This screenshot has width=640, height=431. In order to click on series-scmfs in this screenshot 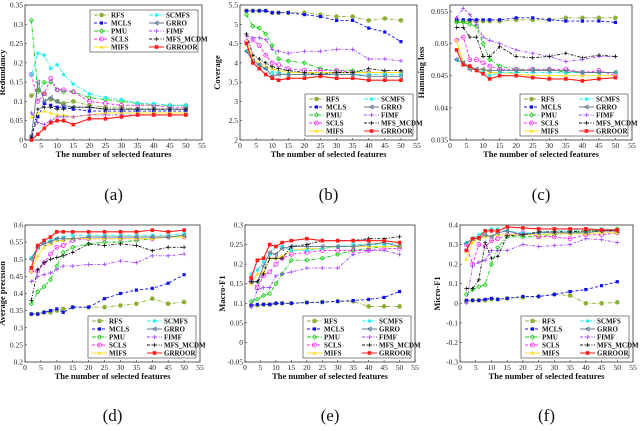, I will do `click(108, 79)`.